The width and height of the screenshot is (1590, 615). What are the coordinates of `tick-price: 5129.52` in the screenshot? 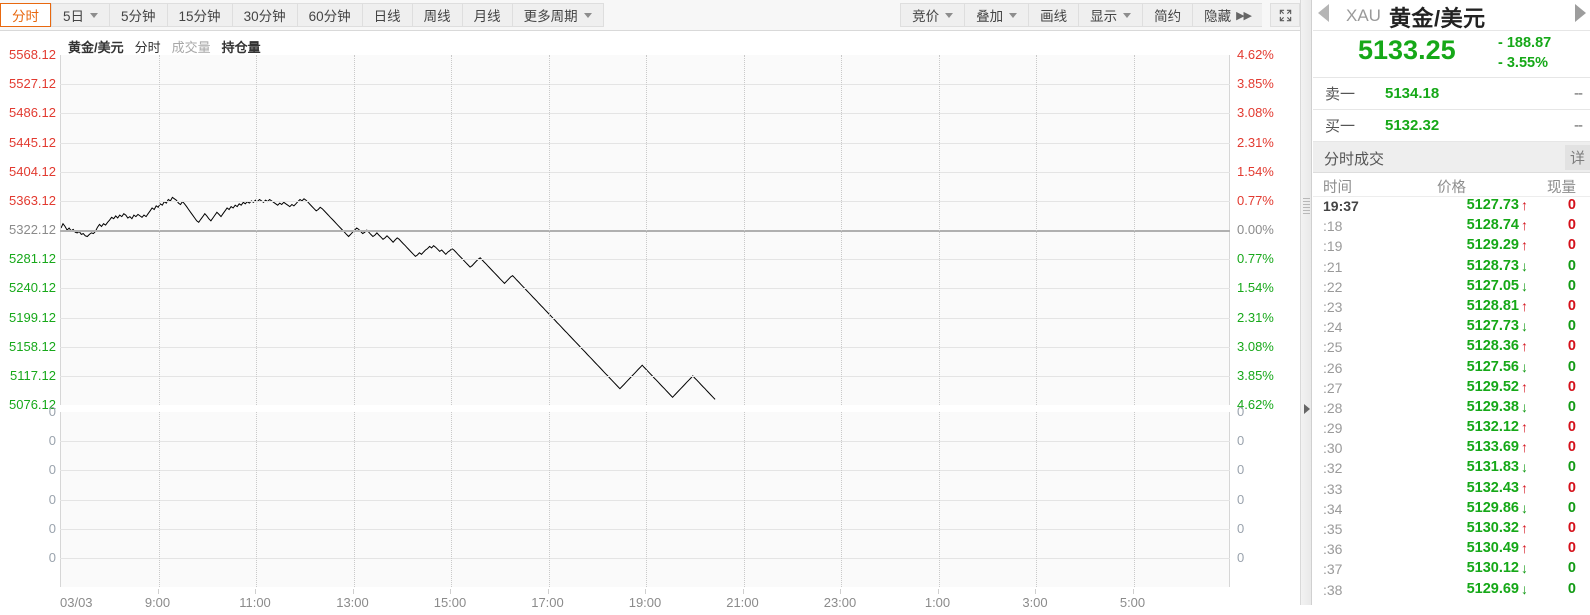 It's located at (1492, 386).